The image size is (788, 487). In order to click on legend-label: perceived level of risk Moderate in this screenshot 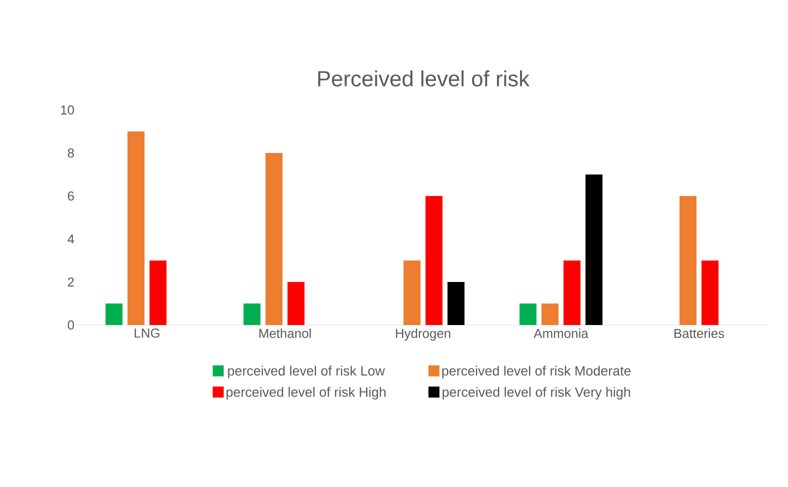, I will do `click(536, 372)`.